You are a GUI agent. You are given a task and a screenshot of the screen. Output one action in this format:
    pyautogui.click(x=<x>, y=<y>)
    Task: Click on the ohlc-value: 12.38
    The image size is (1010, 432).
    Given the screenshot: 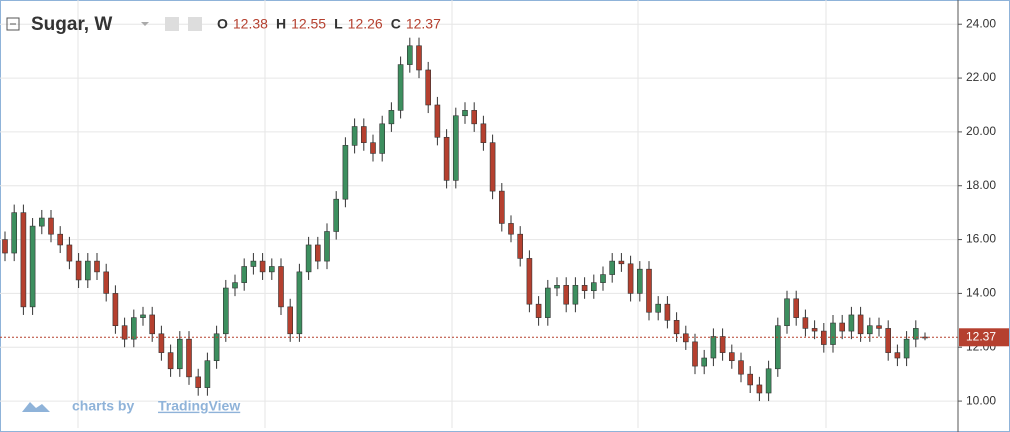 What is the action you would take?
    pyautogui.click(x=250, y=24)
    